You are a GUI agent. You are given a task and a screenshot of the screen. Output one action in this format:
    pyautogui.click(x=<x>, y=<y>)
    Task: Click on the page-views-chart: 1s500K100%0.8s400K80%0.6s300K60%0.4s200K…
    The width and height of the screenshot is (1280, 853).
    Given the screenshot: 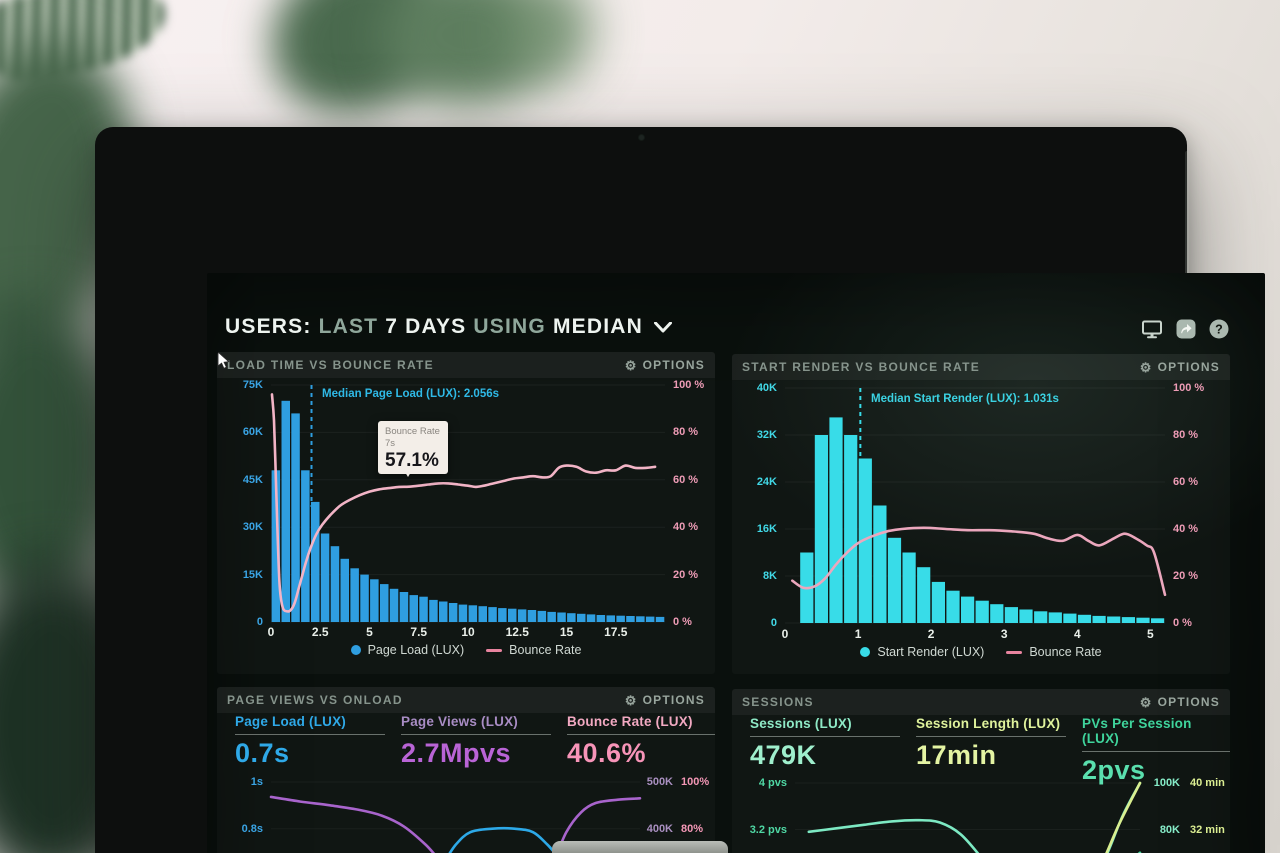 What is the action you would take?
    pyautogui.click(x=466, y=770)
    